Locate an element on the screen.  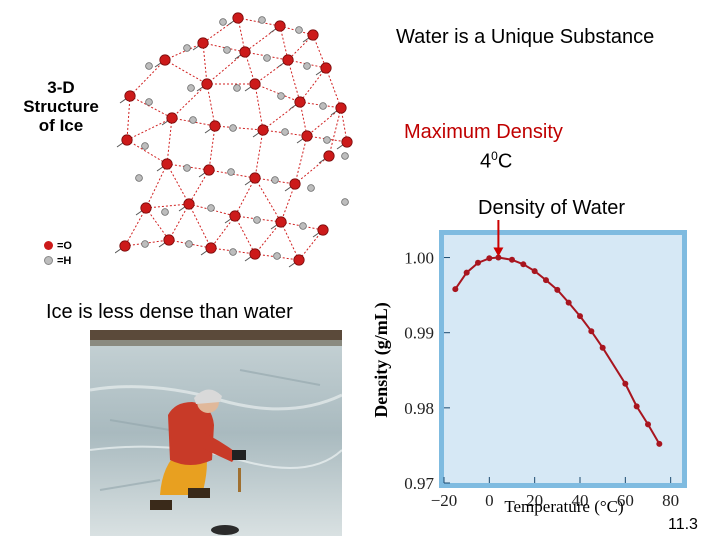
chart-title: Density of Water is located at coordinates (552, 208).